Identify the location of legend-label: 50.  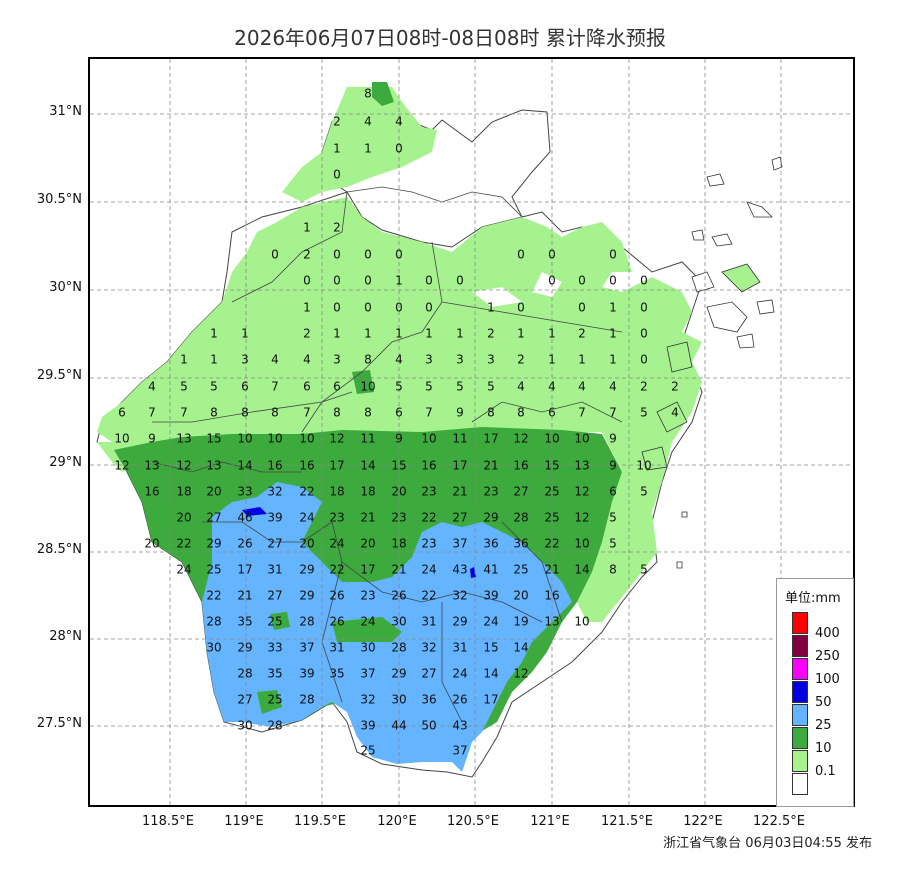
(823, 702).